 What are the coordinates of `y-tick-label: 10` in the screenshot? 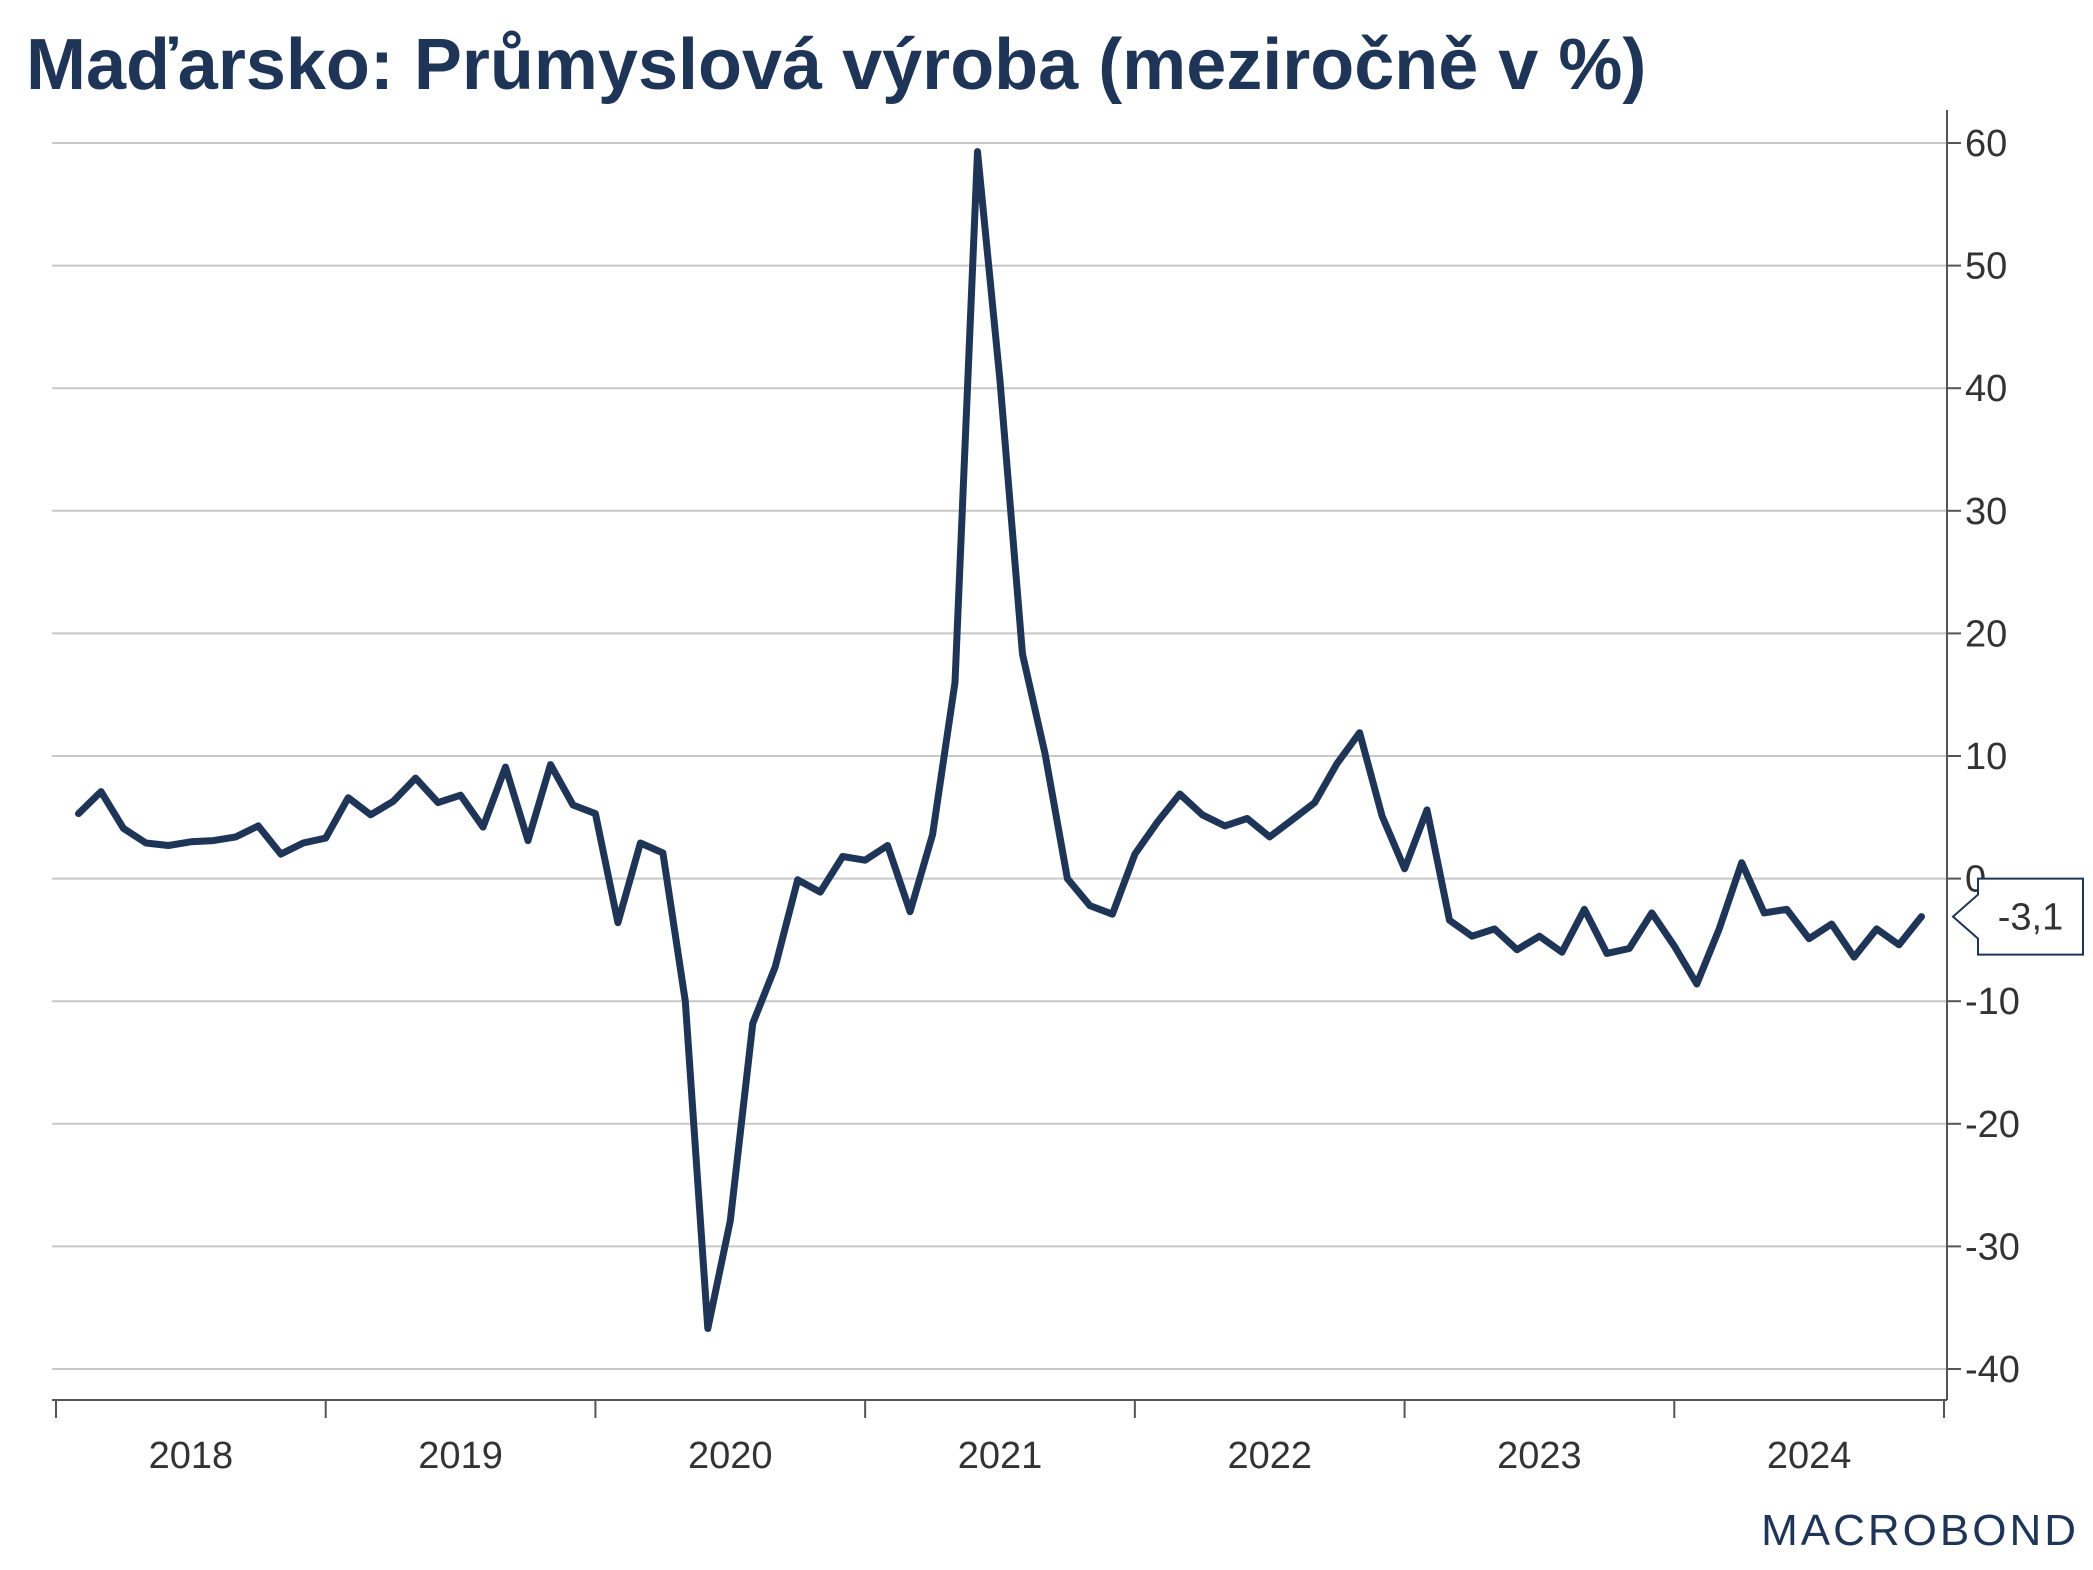 It's located at (1986, 757).